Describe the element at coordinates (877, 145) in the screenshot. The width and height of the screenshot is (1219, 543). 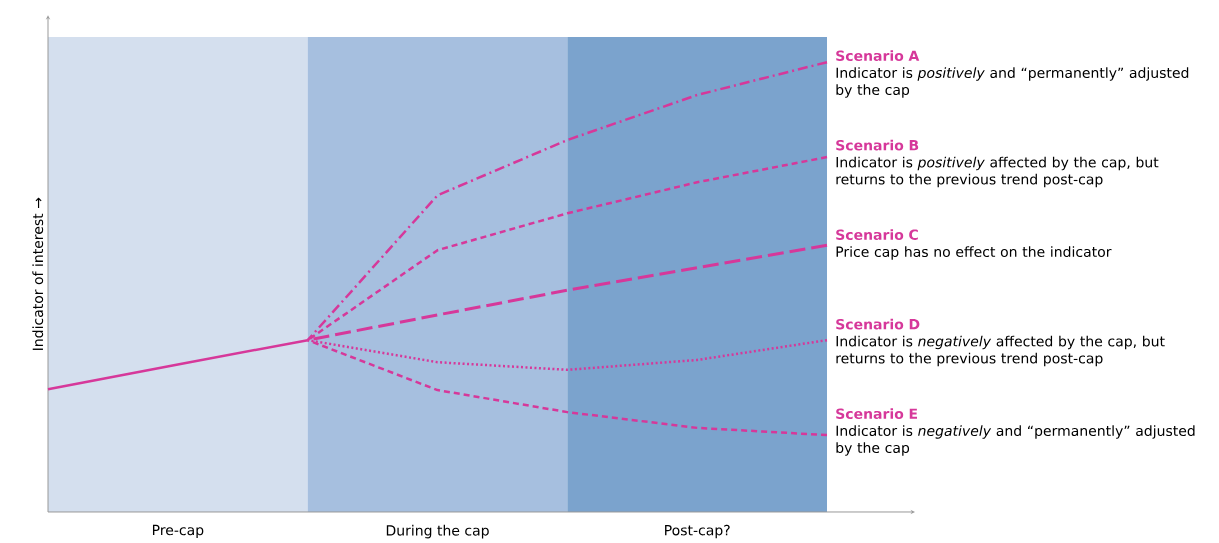
I see `series-label: Scenario B` at that location.